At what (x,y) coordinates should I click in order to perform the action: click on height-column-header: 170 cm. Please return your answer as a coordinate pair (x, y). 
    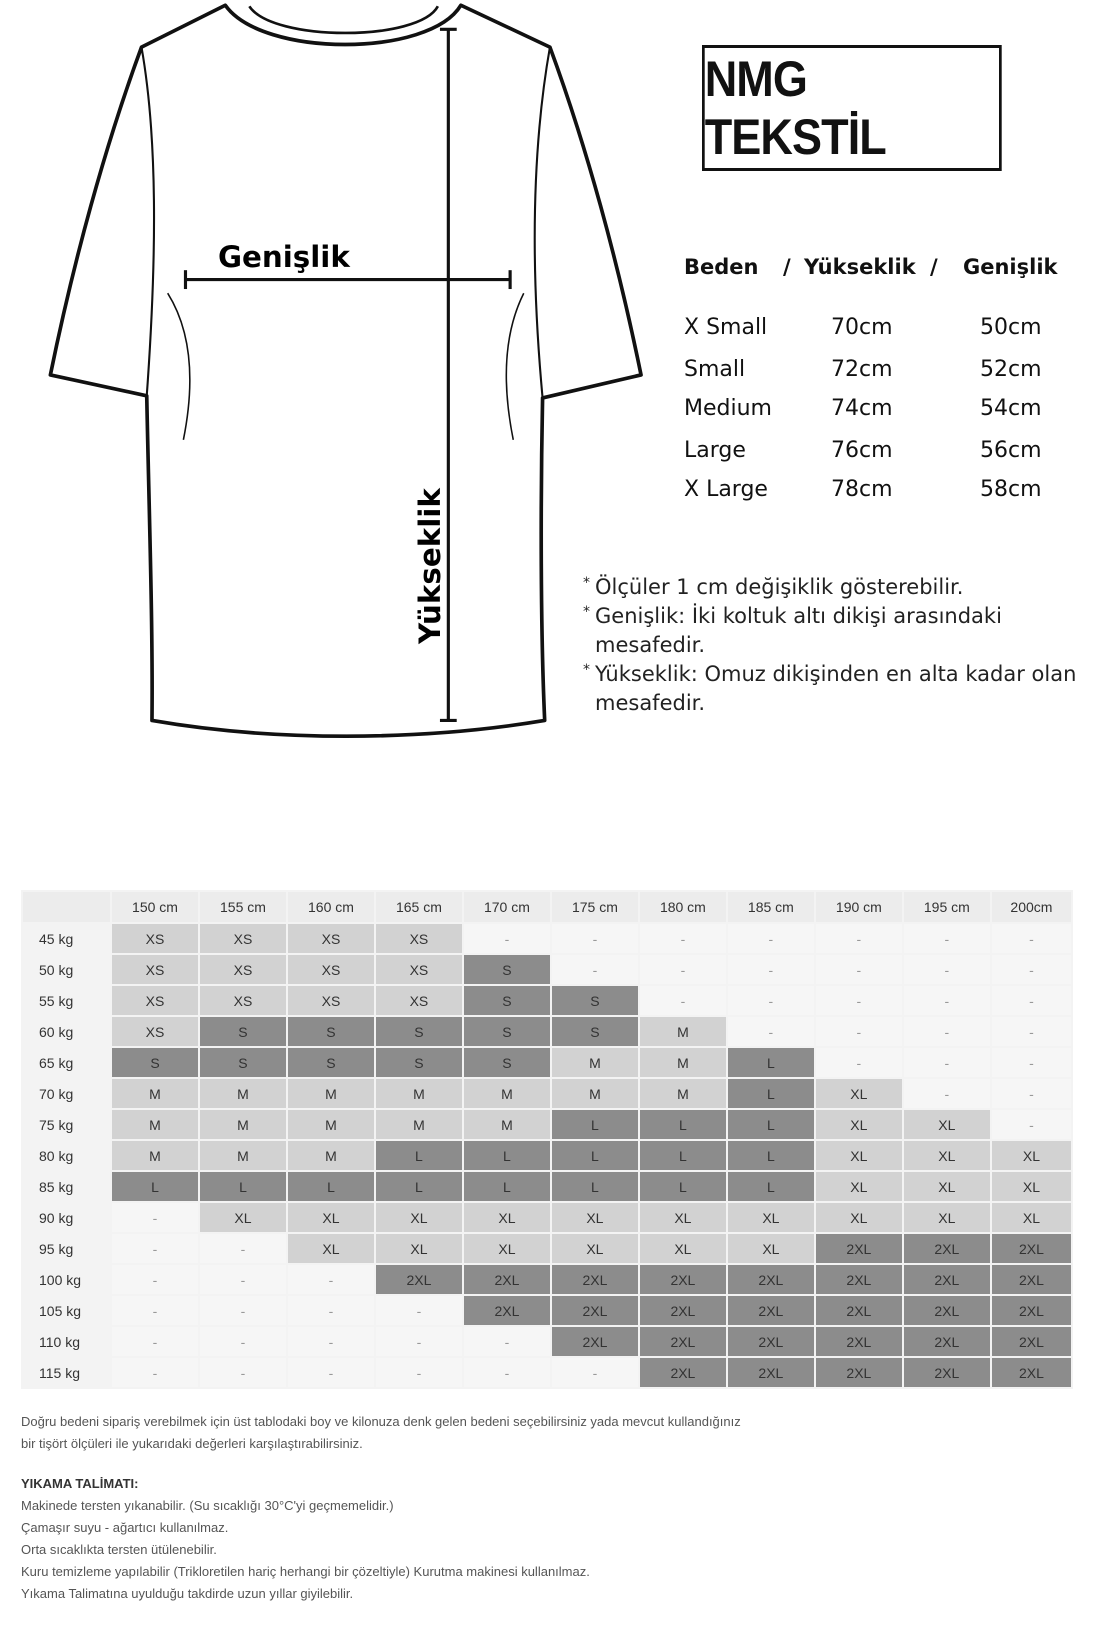
    Looking at the image, I should click on (506, 907).